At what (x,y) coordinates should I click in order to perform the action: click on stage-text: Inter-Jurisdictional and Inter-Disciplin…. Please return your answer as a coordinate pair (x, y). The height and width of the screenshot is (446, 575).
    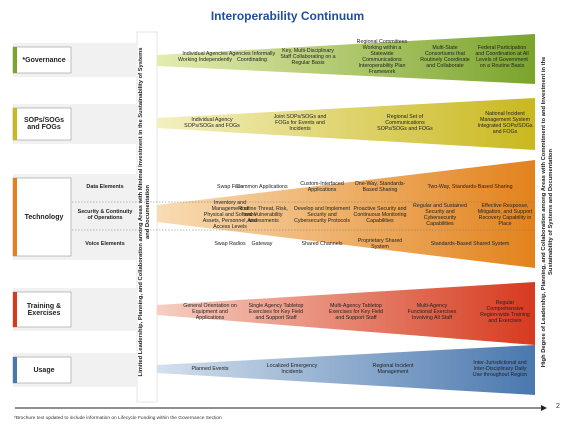
    Looking at the image, I should click on (500, 369).